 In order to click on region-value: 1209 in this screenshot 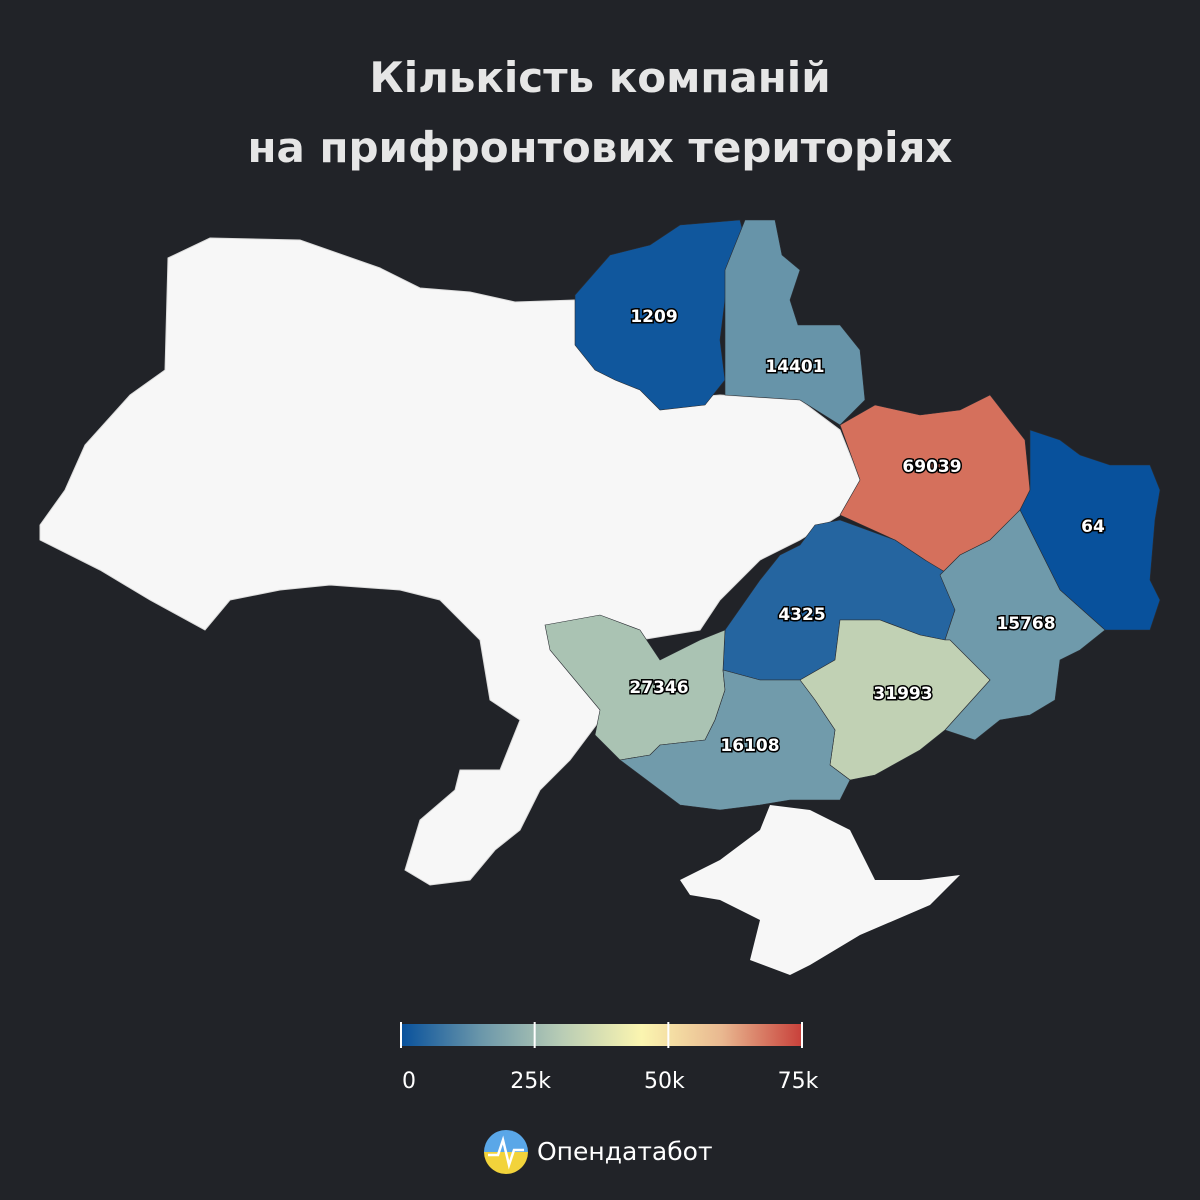, I will do `click(653, 317)`.